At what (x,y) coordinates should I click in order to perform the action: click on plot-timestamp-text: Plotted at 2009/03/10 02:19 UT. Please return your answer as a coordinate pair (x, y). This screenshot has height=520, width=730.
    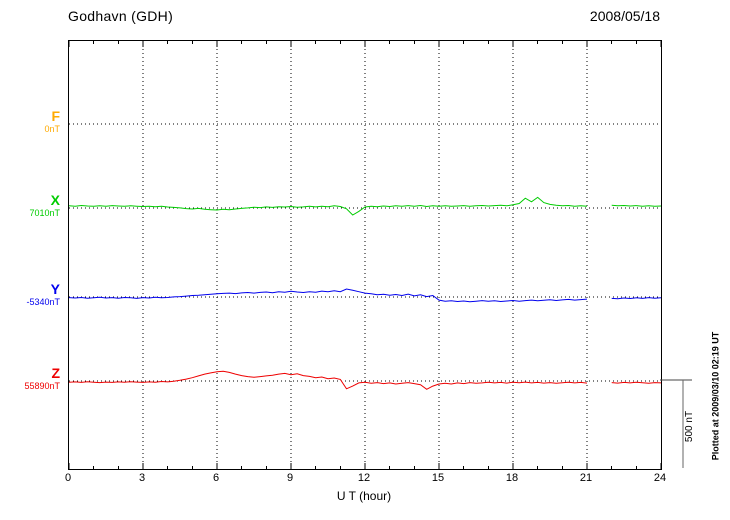
    Looking at the image, I should click on (715, 396).